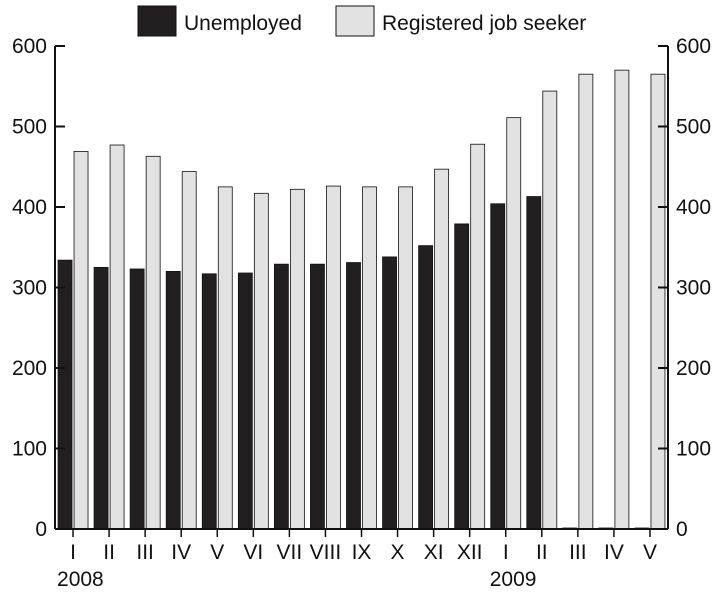  Describe the element at coordinates (682, 529) in the screenshot. I see `y-tick-label-right-0: 0` at that location.